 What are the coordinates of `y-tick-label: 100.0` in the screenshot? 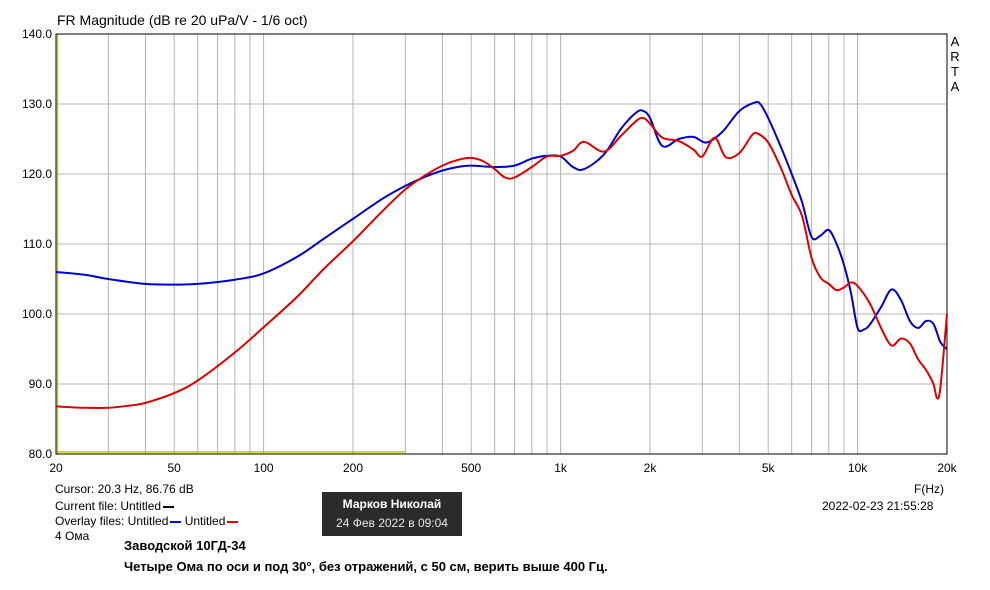 It's located at (37, 314).